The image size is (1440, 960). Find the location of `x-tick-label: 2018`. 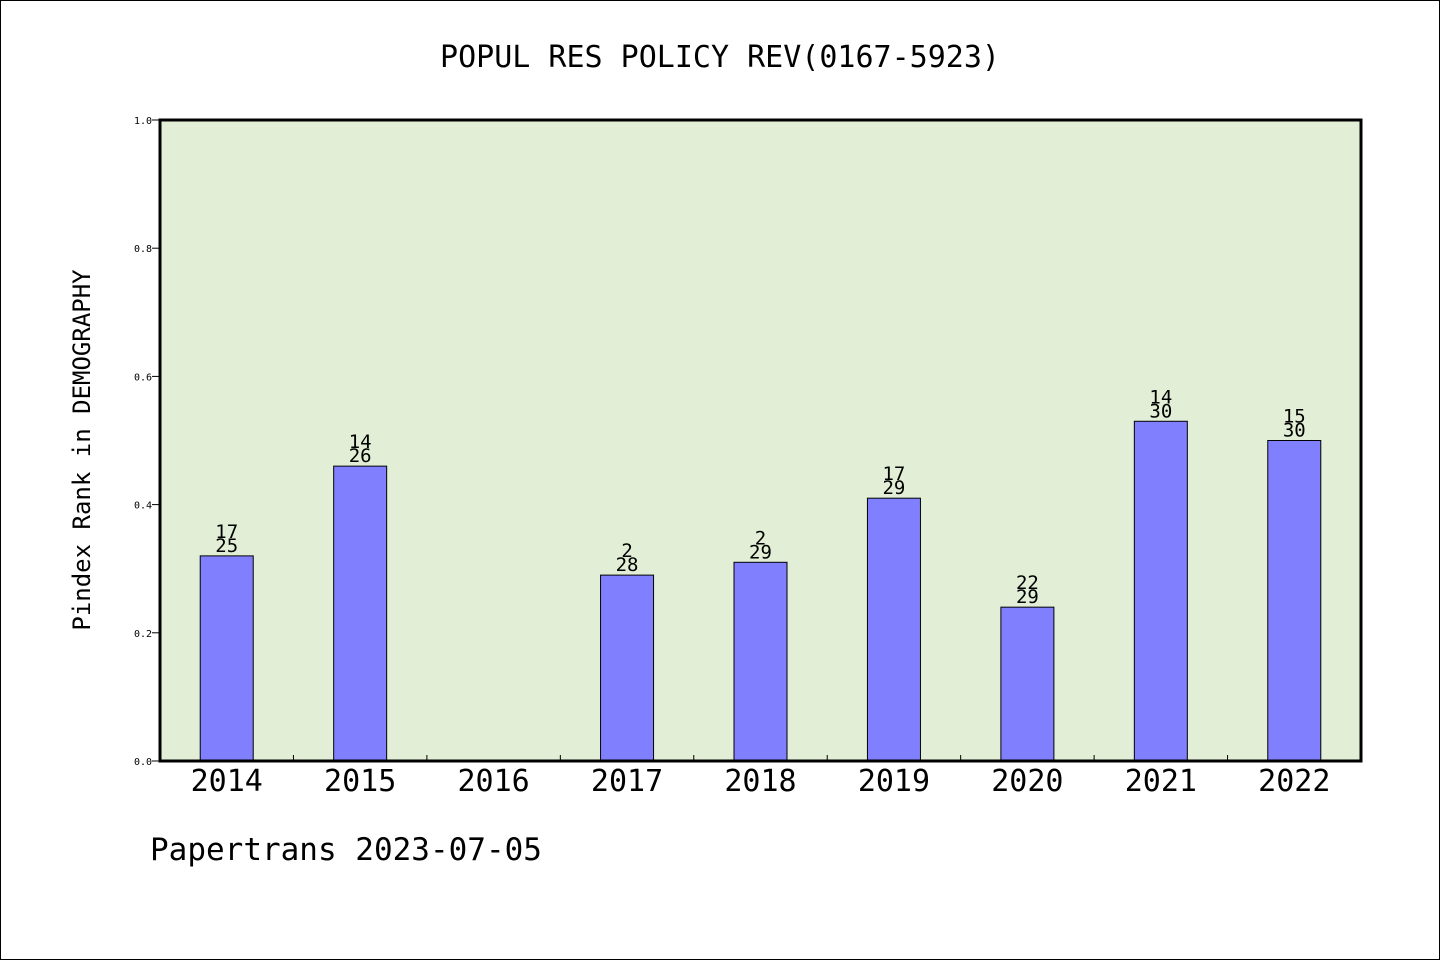

x-tick-label: 2018 is located at coordinates (760, 781).